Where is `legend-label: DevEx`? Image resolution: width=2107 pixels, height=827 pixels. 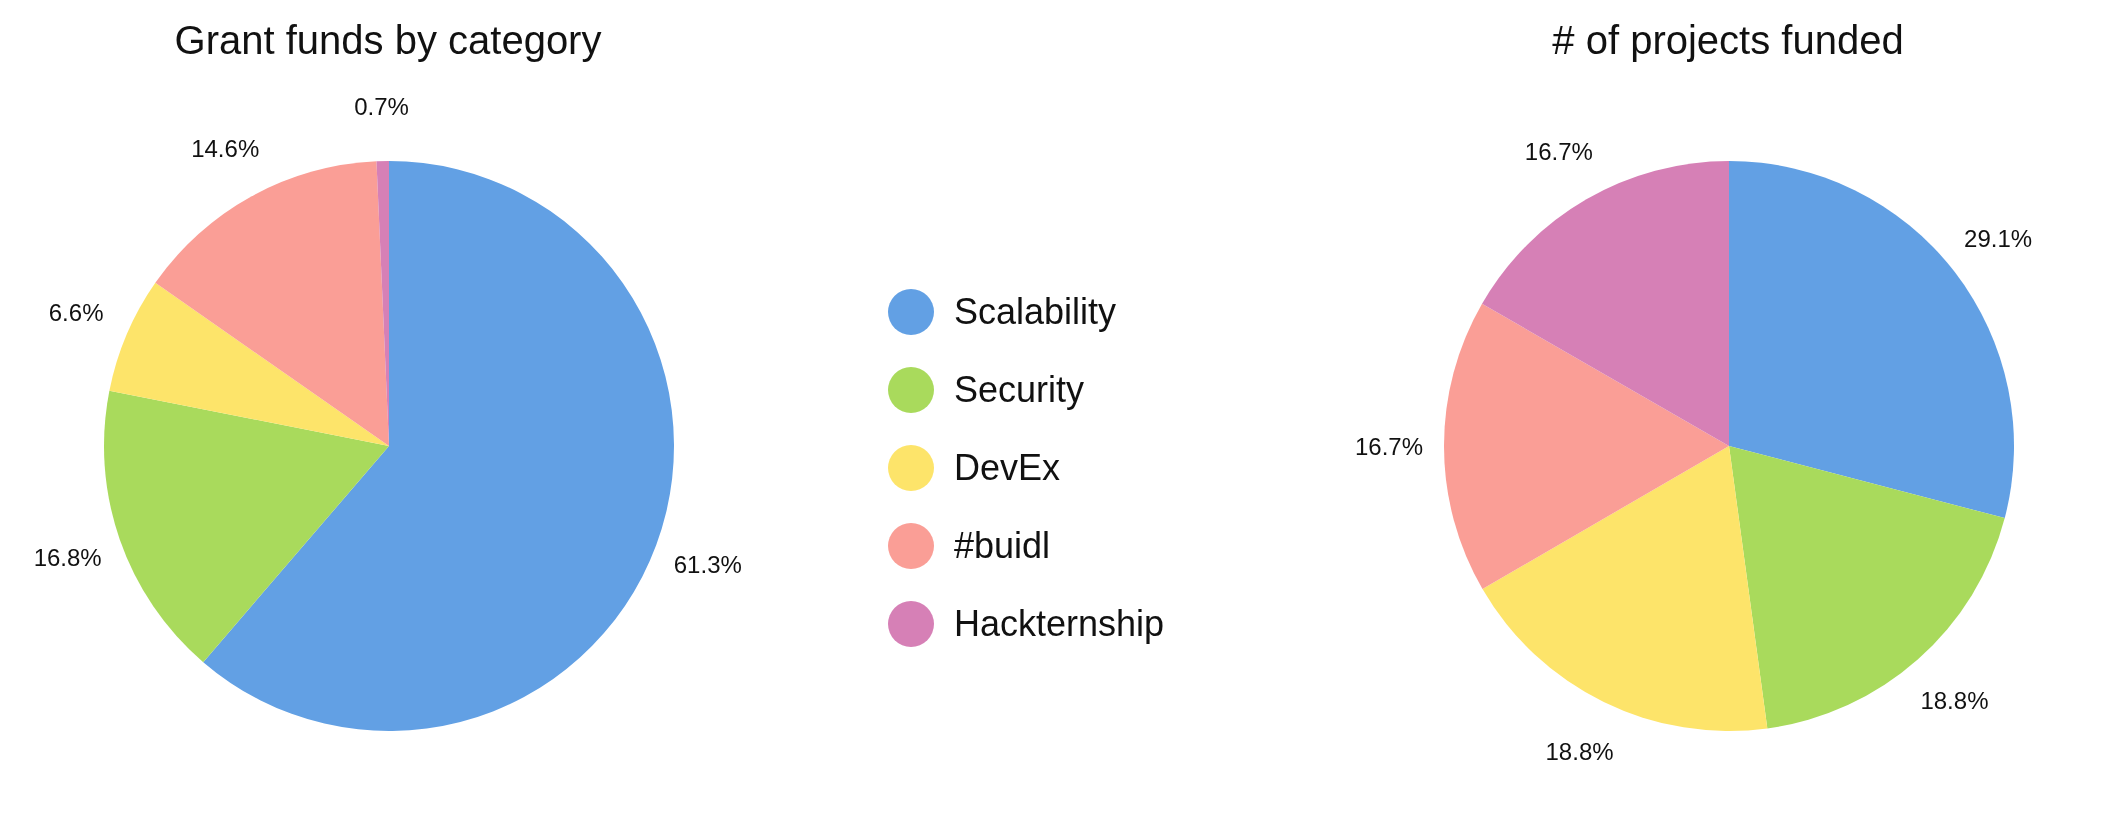 legend-label: DevEx is located at coordinates (1007, 468).